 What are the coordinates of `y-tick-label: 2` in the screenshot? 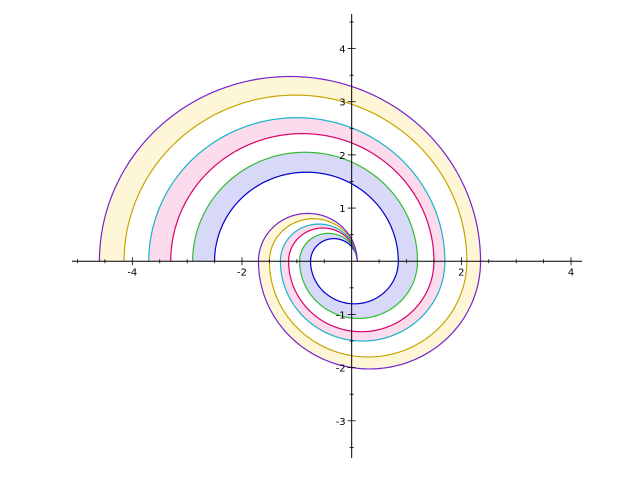 It's located at (342, 156).